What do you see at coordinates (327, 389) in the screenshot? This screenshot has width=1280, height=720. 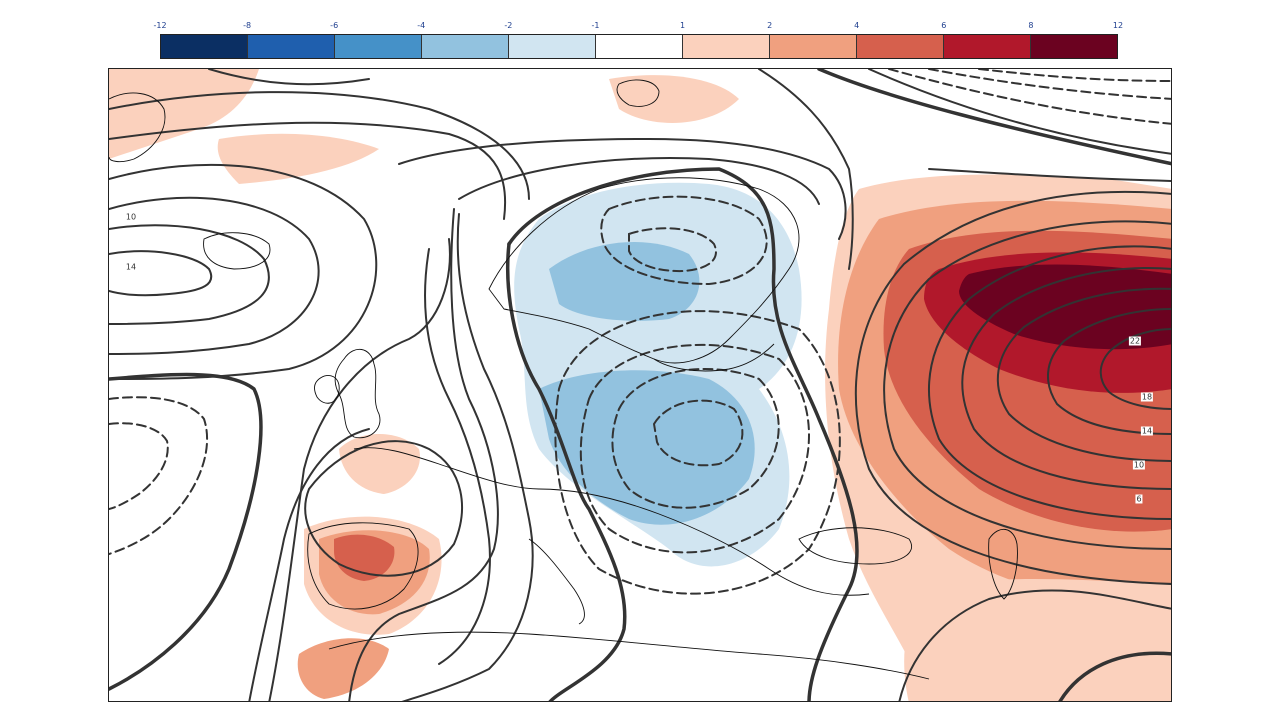 I see `coastline-ireland` at bounding box center [327, 389].